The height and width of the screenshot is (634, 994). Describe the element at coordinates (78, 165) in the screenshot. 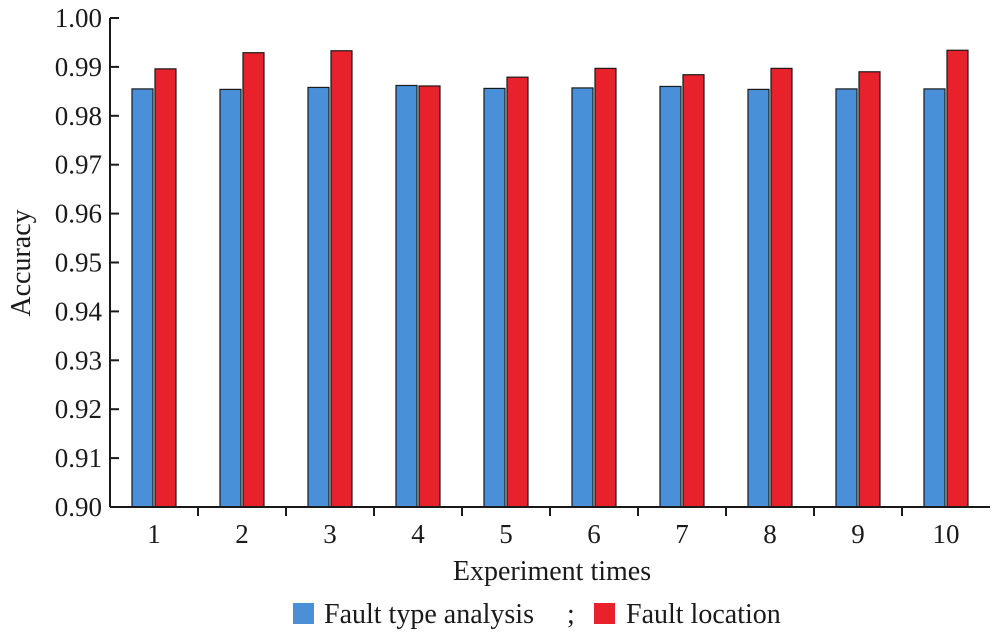

I see `y-tick-label: 0.97` at that location.